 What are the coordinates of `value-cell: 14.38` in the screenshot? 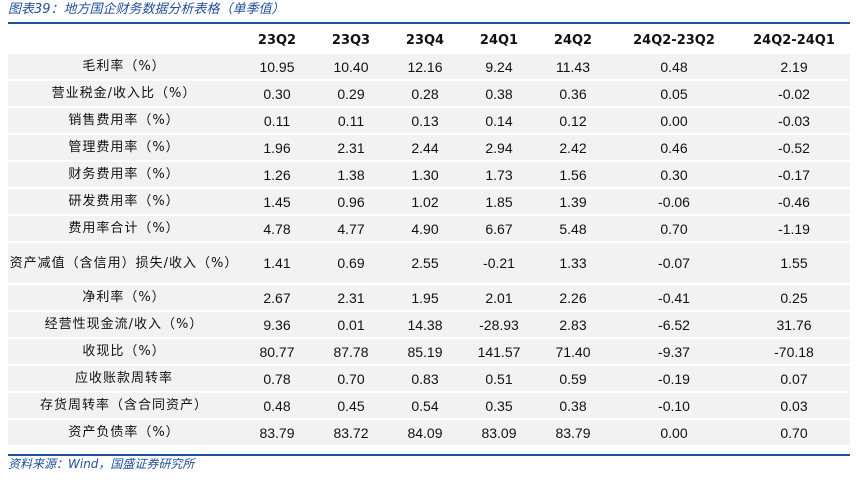 It's located at (425, 324).